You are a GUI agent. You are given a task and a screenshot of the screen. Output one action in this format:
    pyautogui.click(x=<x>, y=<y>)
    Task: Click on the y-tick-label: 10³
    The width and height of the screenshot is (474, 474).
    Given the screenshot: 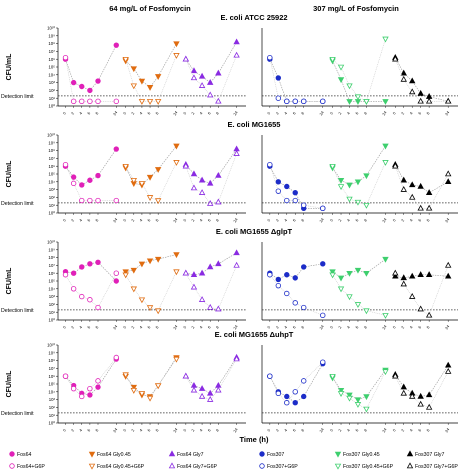 What is the action you would take?
    pyautogui.click(x=52, y=296)
    